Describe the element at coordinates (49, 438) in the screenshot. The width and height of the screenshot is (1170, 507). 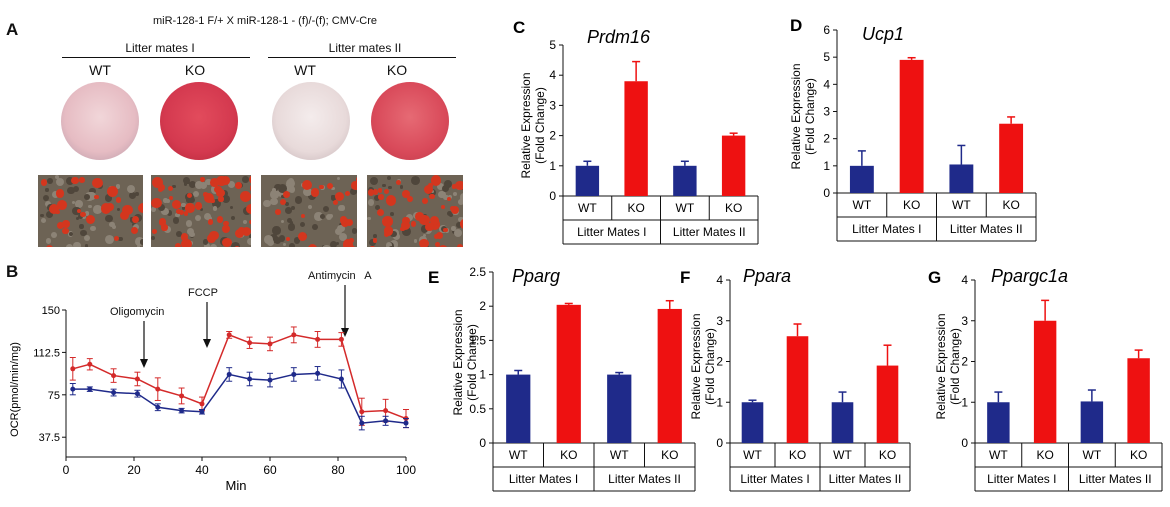
I see `y-tick-label: 37.5` at that location.